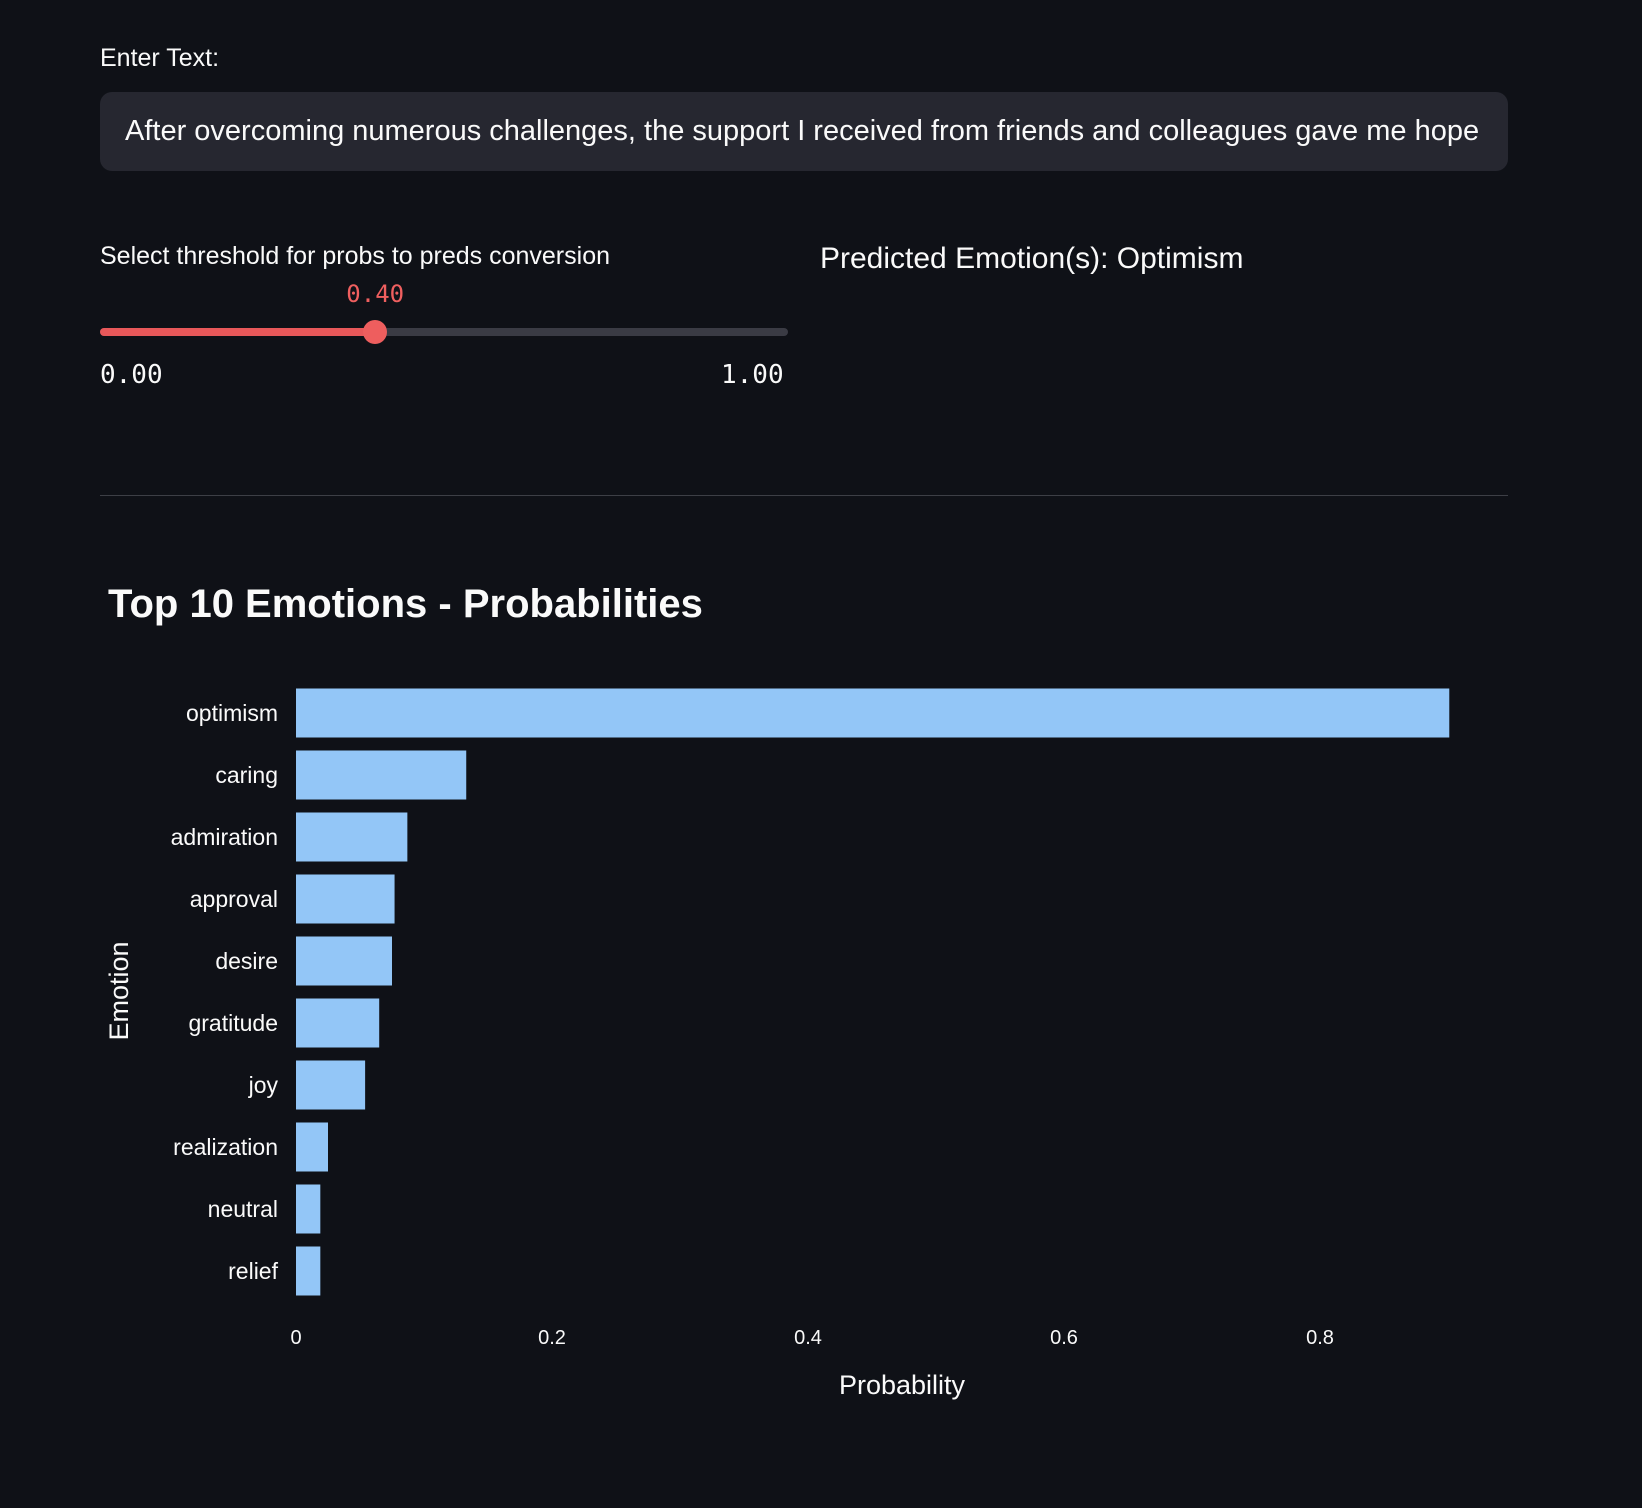  I want to click on slider-min-label: 0.00, so click(131, 375).